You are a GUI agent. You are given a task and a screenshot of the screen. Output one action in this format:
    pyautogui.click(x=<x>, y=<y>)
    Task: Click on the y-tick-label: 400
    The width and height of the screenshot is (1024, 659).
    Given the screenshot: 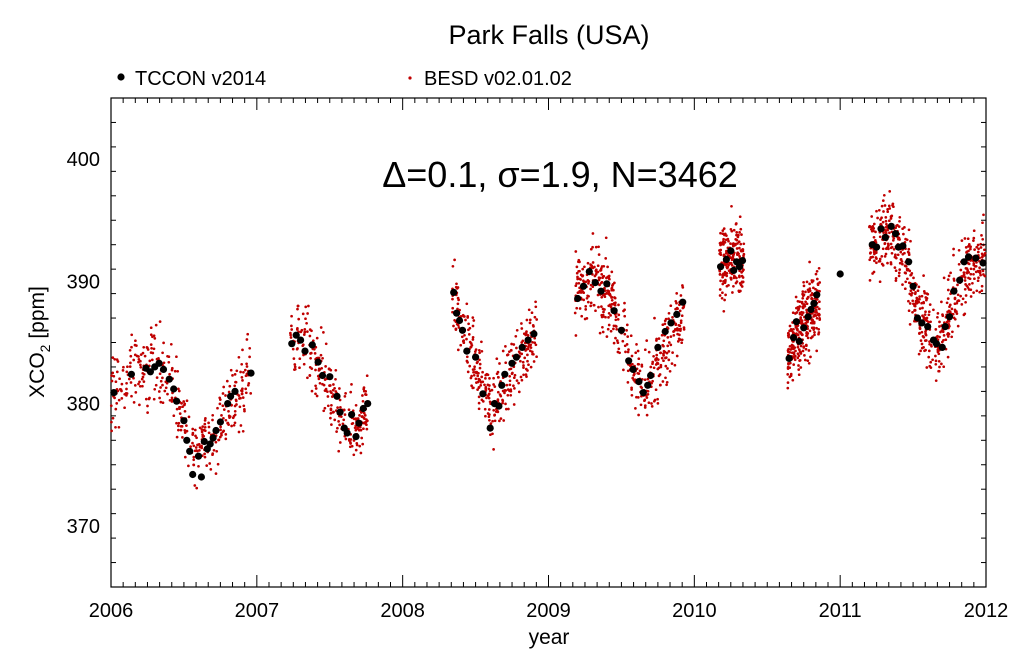 What is the action you would take?
    pyautogui.click(x=83, y=160)
    